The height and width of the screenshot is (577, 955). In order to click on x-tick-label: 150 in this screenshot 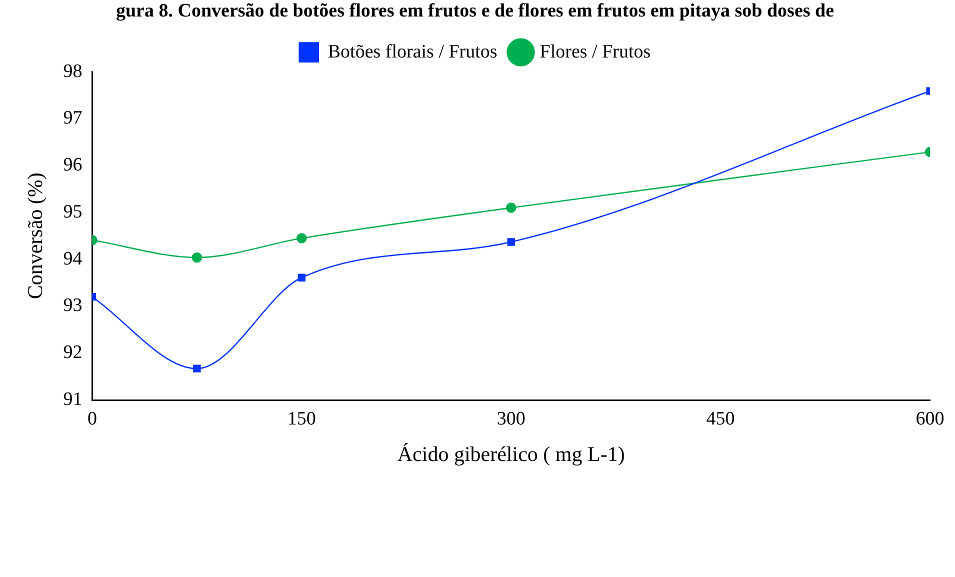, I will do `click(301, 419)`.